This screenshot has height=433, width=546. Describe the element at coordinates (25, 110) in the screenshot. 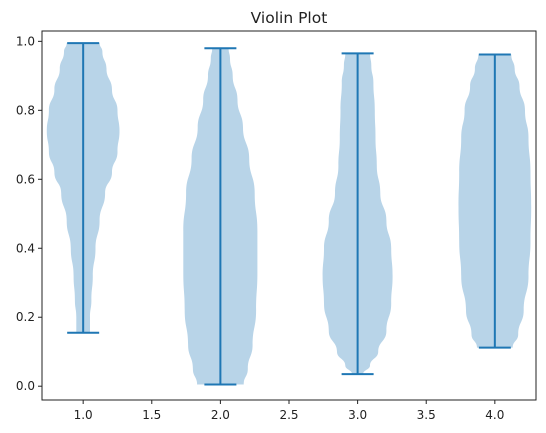

I see `y-tick-label: 0.8` at that location.